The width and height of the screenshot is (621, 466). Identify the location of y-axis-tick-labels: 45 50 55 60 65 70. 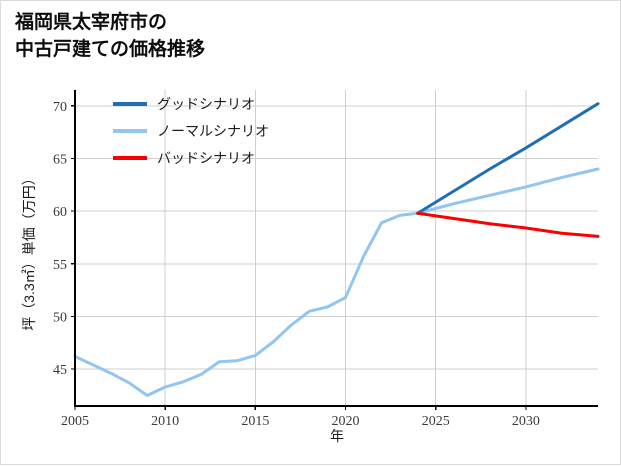
(60, 239).